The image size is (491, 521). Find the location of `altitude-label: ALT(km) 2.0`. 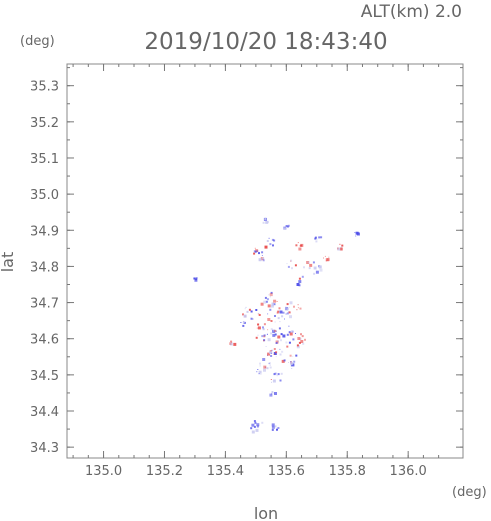

altitude-label: ALT(km) 2.0 is located at coordinates (411, 12).